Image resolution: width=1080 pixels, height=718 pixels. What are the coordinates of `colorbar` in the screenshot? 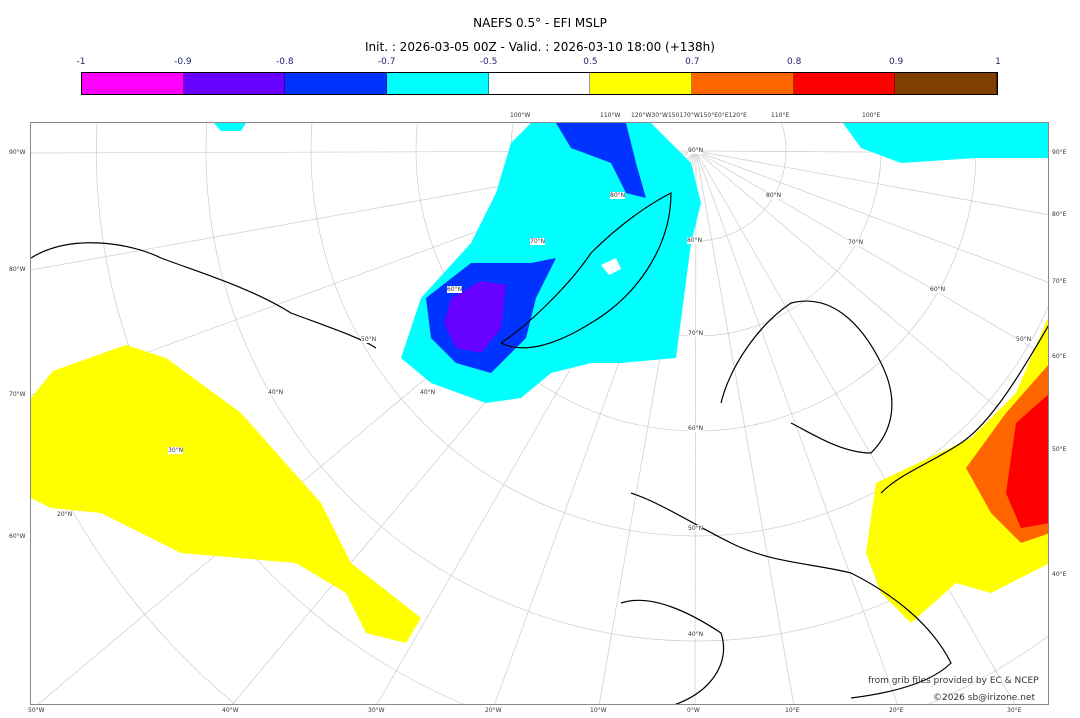 It's located at (539, 83).